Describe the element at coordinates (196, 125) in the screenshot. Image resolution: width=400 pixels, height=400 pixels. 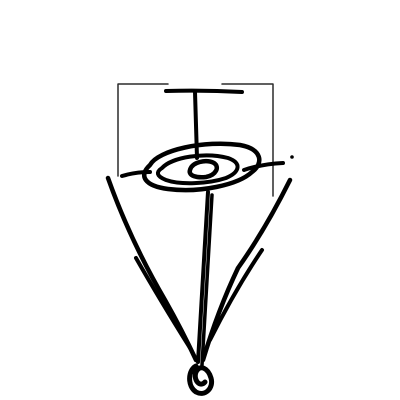
I see `upper-stem` at that location.